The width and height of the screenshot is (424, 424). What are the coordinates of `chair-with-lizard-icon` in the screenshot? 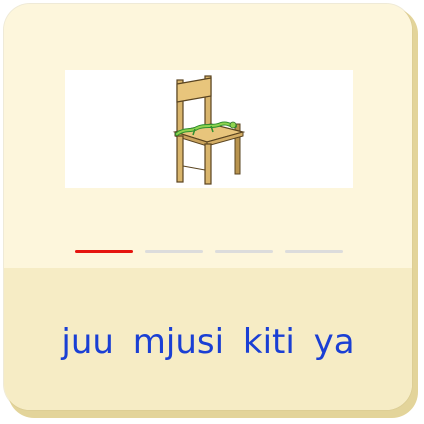 It's located at (208, 130).